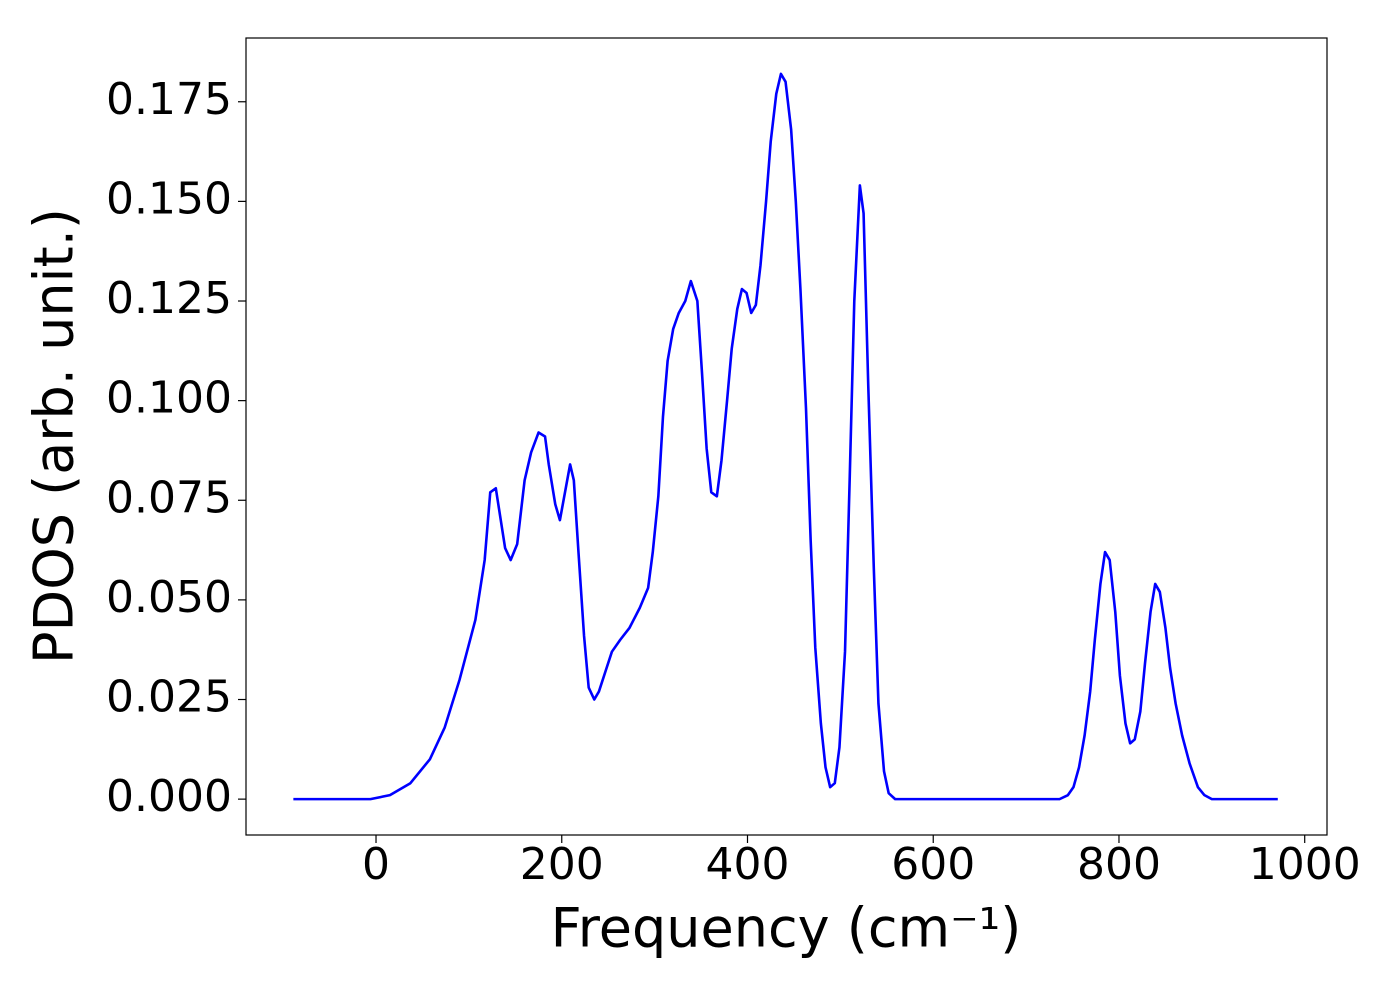 The height and width of the screenshot is (1004, 1400). I want to click on y-axis-label: PDOS (arb. unit.), so click(54, 436).